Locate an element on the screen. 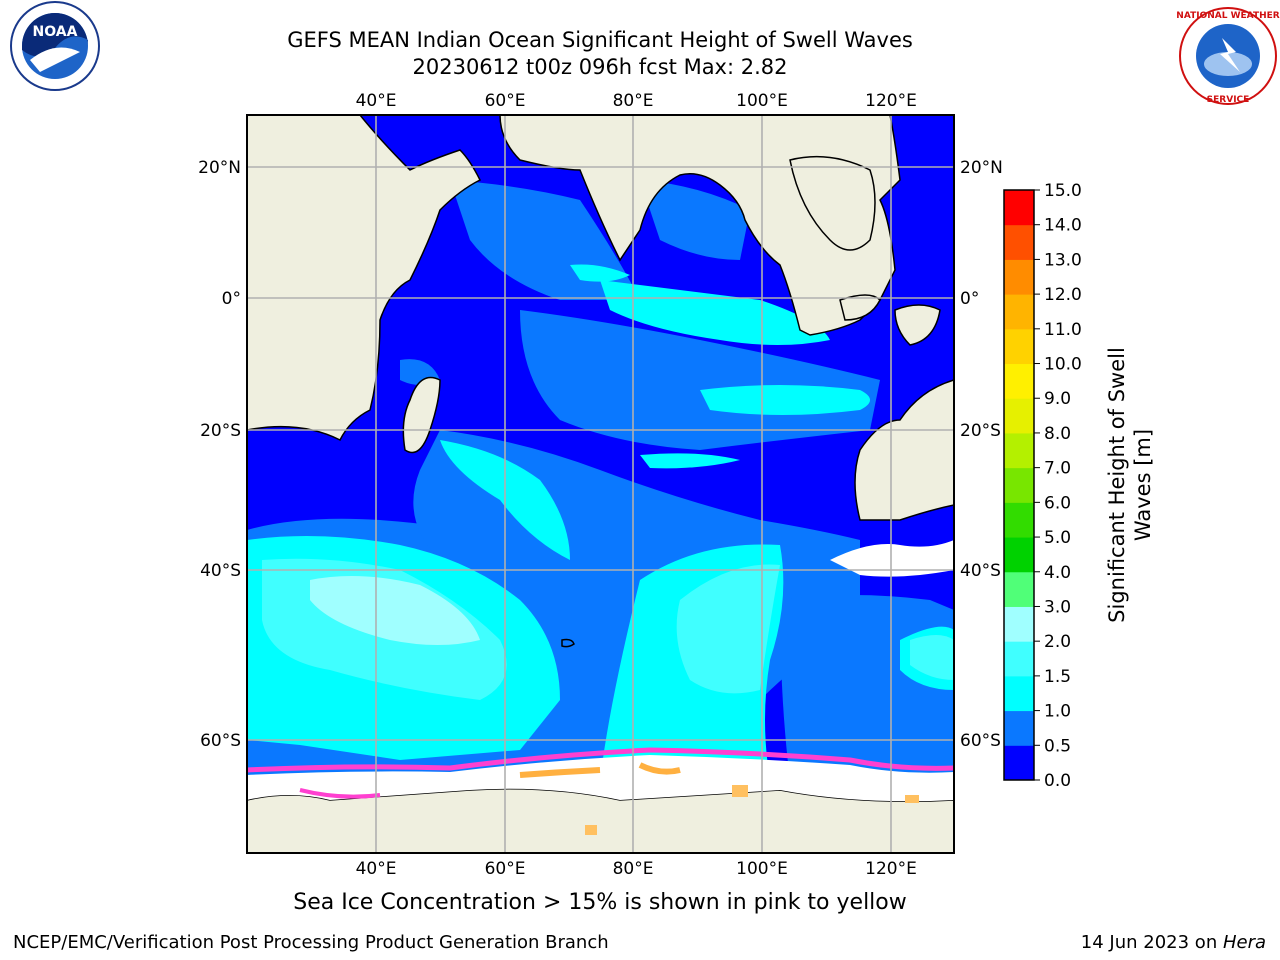 This screenshot has width=1280, height=960. date-stamp: 14 Jun 2023 on Hera is located at coordinates (1173, 942).